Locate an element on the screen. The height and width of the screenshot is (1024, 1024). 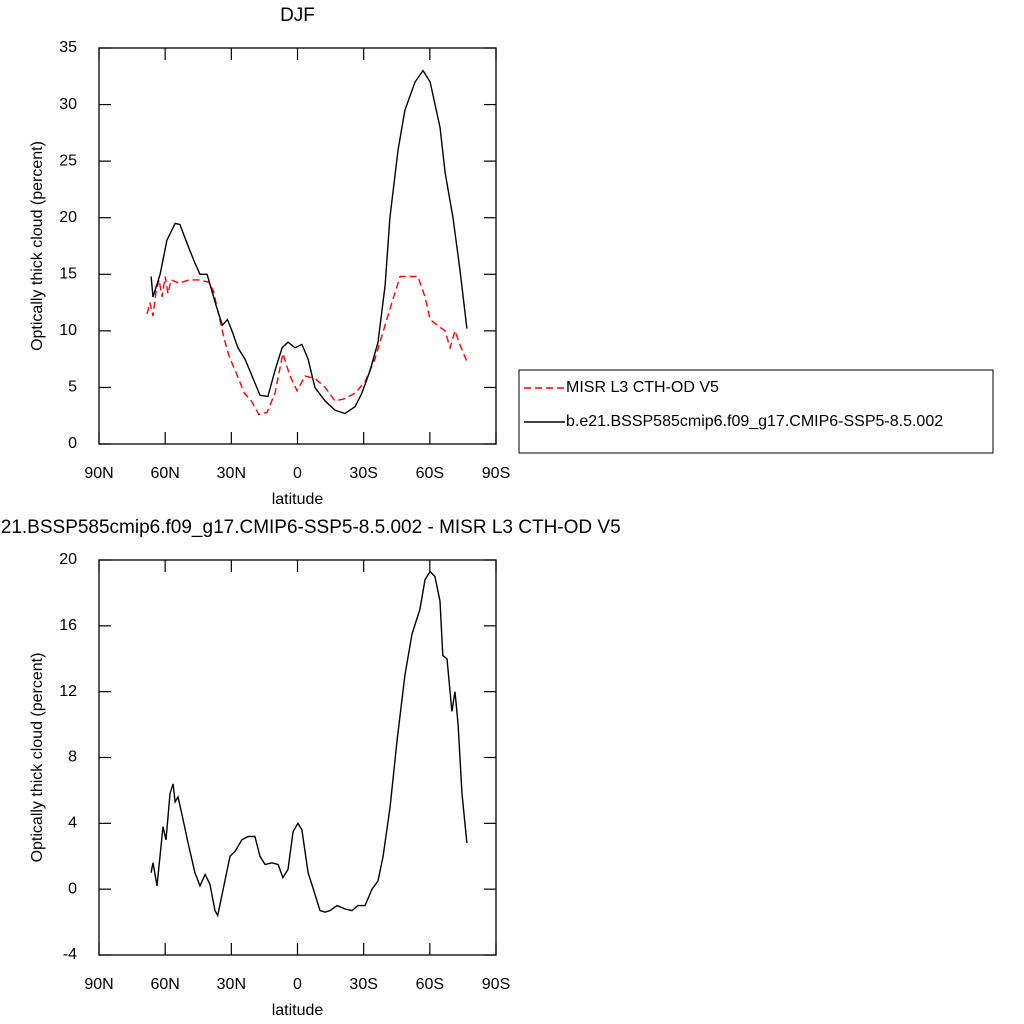
y-tick-label: 4 is located at coordinates (72, 823).